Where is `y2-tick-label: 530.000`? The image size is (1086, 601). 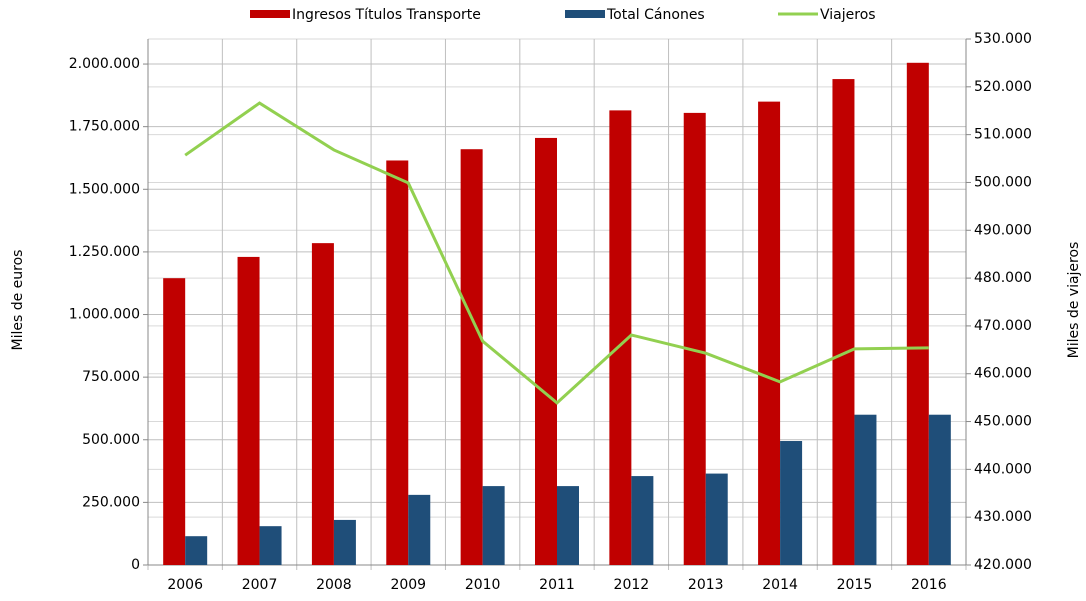 y2-tick-label: 530.000 is located at coordinates (1003, 39).